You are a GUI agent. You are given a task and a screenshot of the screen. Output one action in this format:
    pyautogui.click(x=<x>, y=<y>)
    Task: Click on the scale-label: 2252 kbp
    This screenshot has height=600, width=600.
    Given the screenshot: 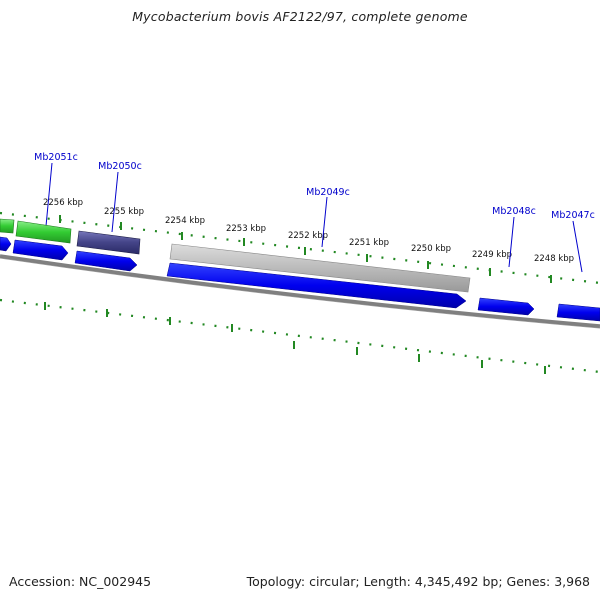 What is the action you would take?
    pyautogui.click(x=308, y=236)
    